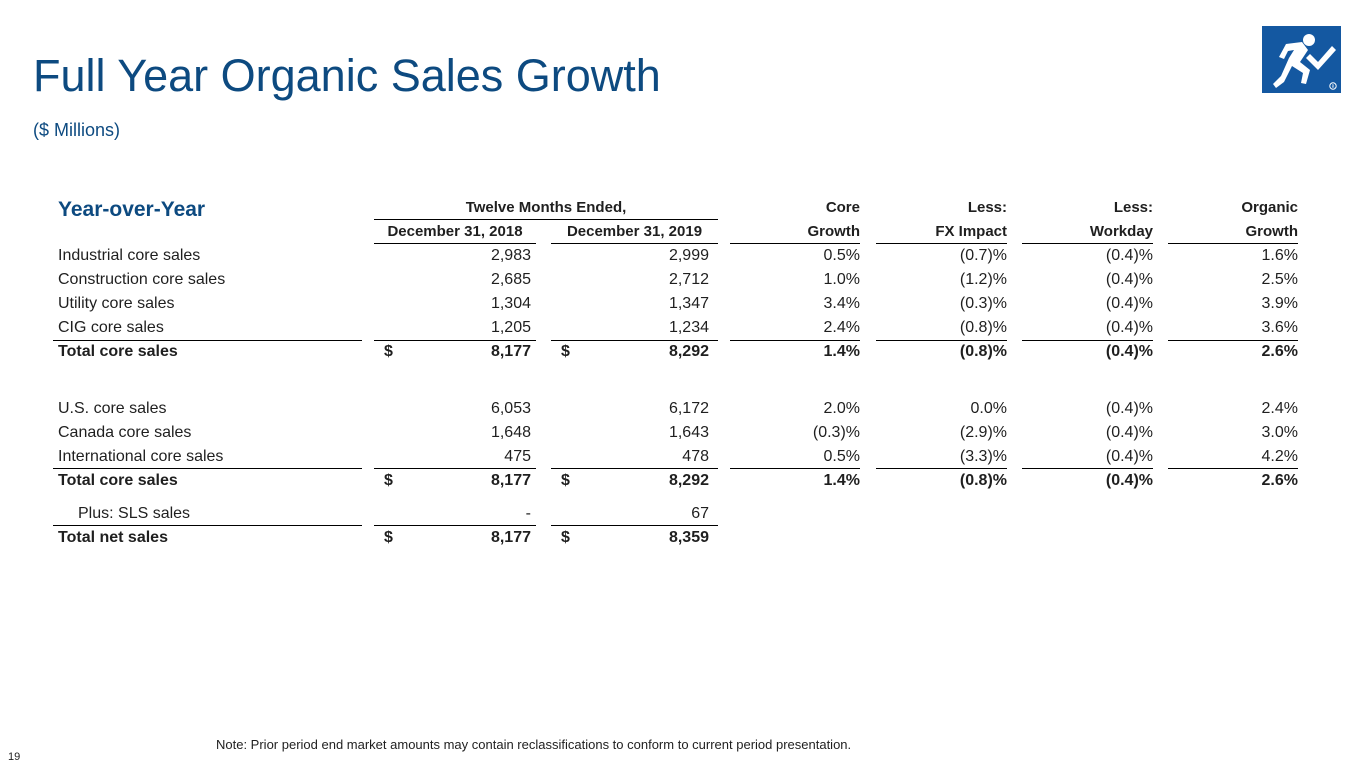 This screenshot has width=1365, height=768. Describe the element at coordinates (510, 279) in the screenshot. I see `row-value-c1: 2,685` at that location.